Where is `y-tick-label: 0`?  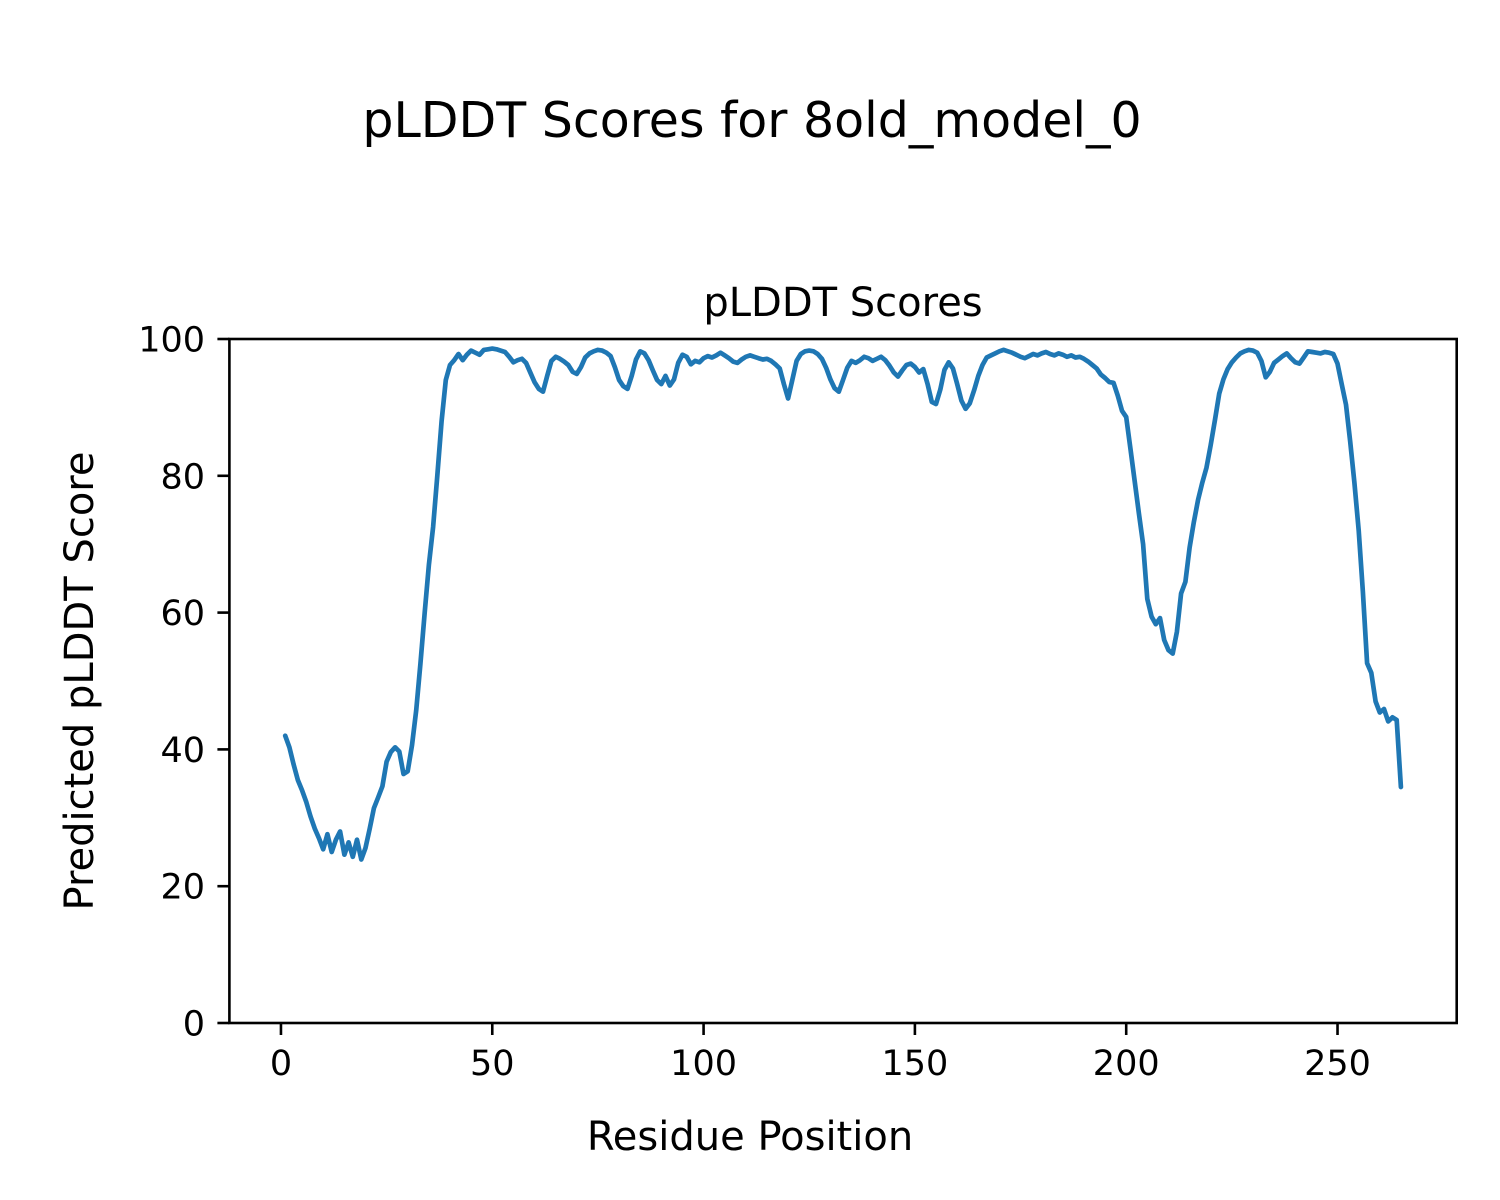 y-tick-label: 0 is located at coordinates (194, 1025).